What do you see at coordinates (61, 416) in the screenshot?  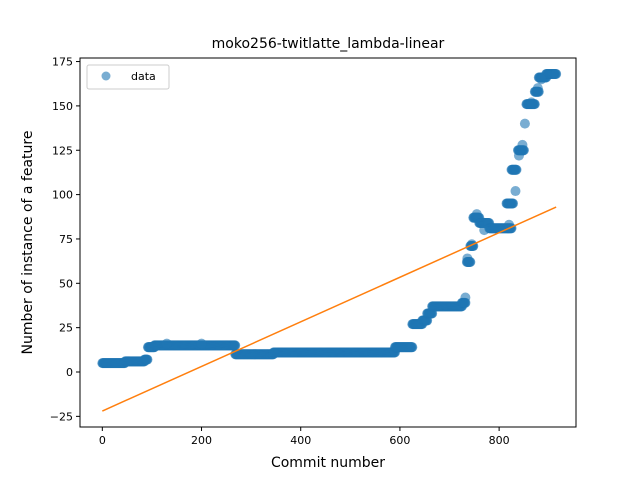 I see `y-tick-label: −25` at bounding box center [61, 416].